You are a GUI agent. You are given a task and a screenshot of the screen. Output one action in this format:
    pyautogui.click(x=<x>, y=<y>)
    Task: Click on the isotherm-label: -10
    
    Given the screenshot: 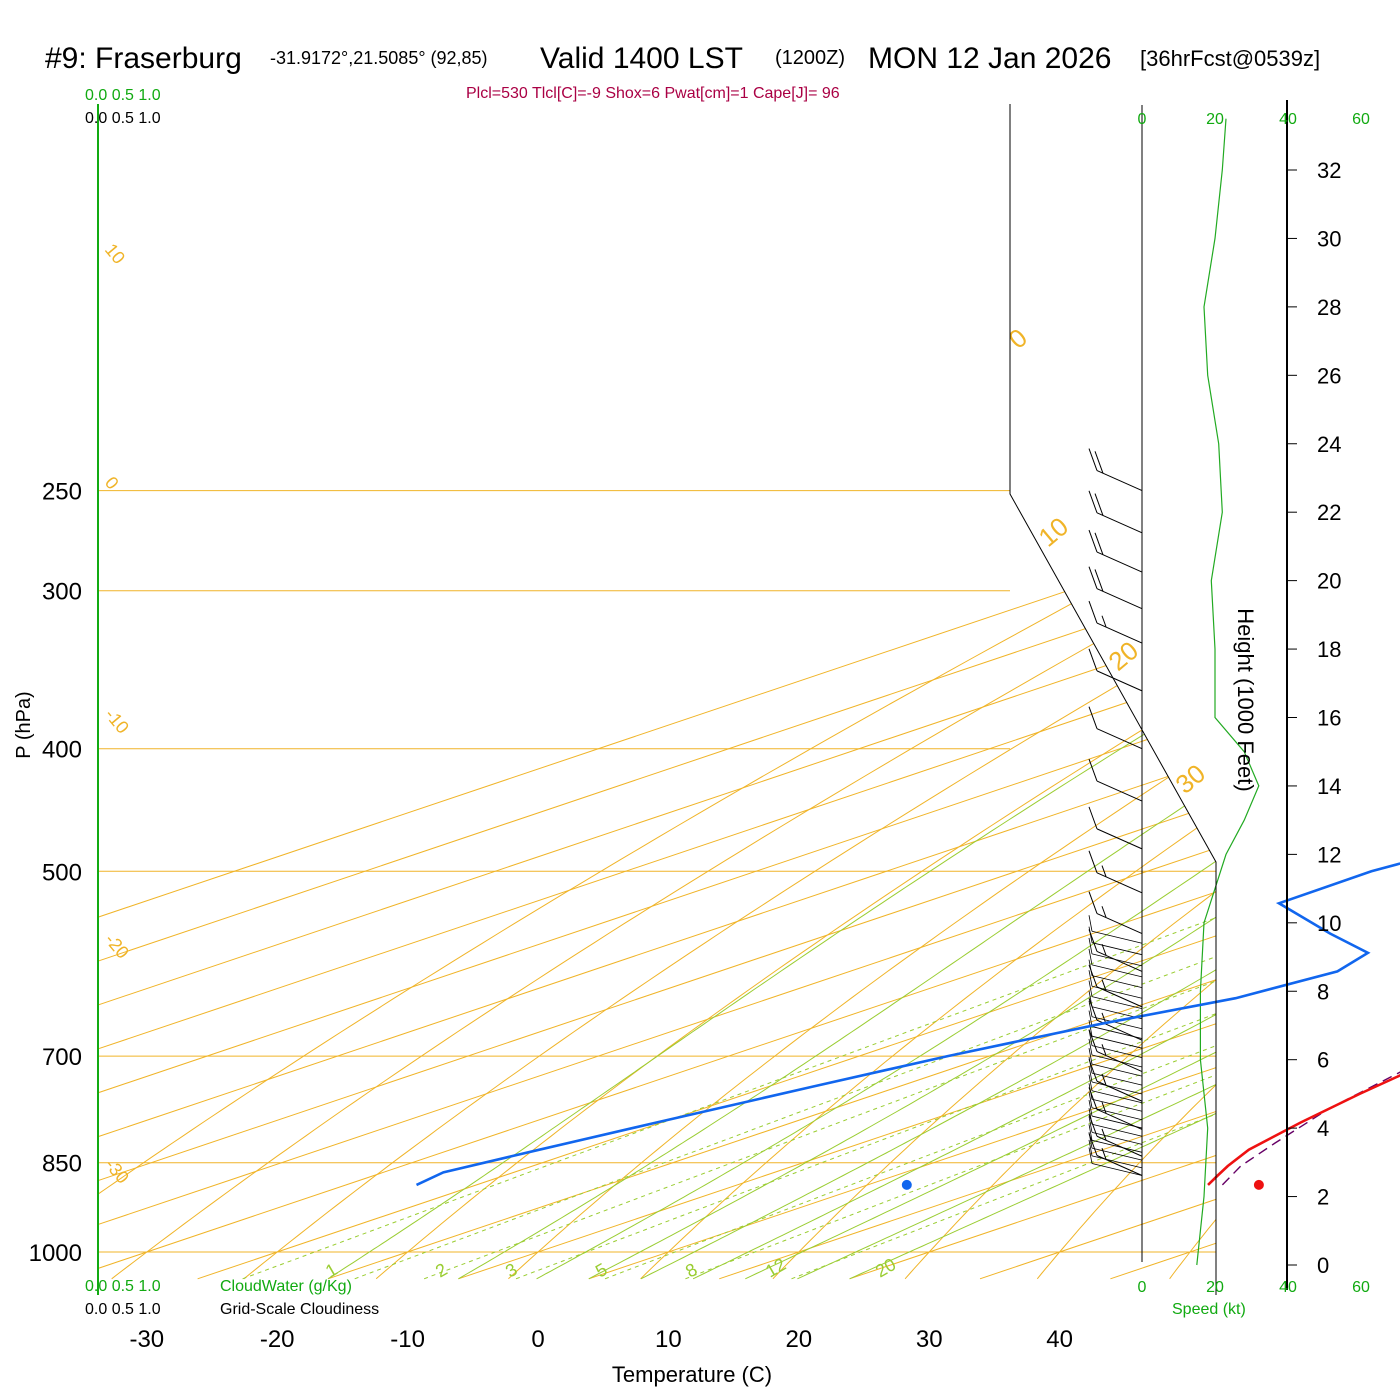 What is the action you would take?
    pyautogui.click(x=117, y=721)
    